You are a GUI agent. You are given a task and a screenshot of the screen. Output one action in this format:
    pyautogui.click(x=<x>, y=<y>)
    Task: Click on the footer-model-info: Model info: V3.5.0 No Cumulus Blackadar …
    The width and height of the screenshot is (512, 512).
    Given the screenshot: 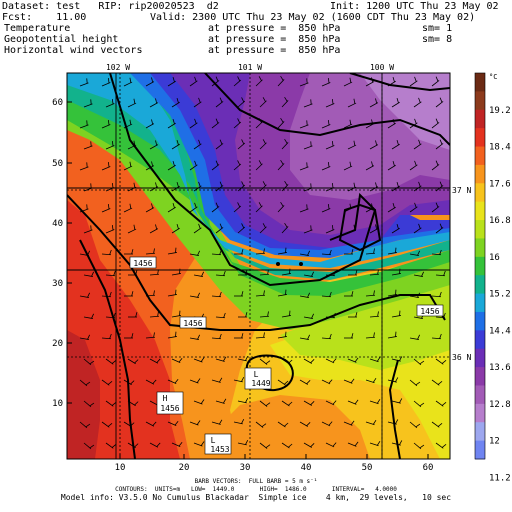 What is the action you would take?
    pyautogui.click(x=256, y=497)
    